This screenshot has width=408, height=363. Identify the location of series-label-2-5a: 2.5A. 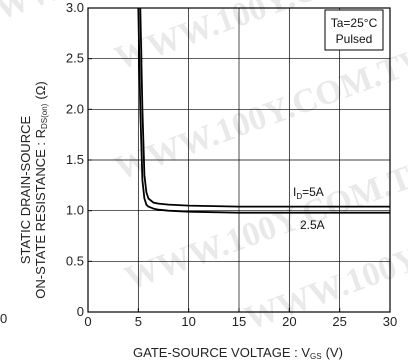
(312, 225).